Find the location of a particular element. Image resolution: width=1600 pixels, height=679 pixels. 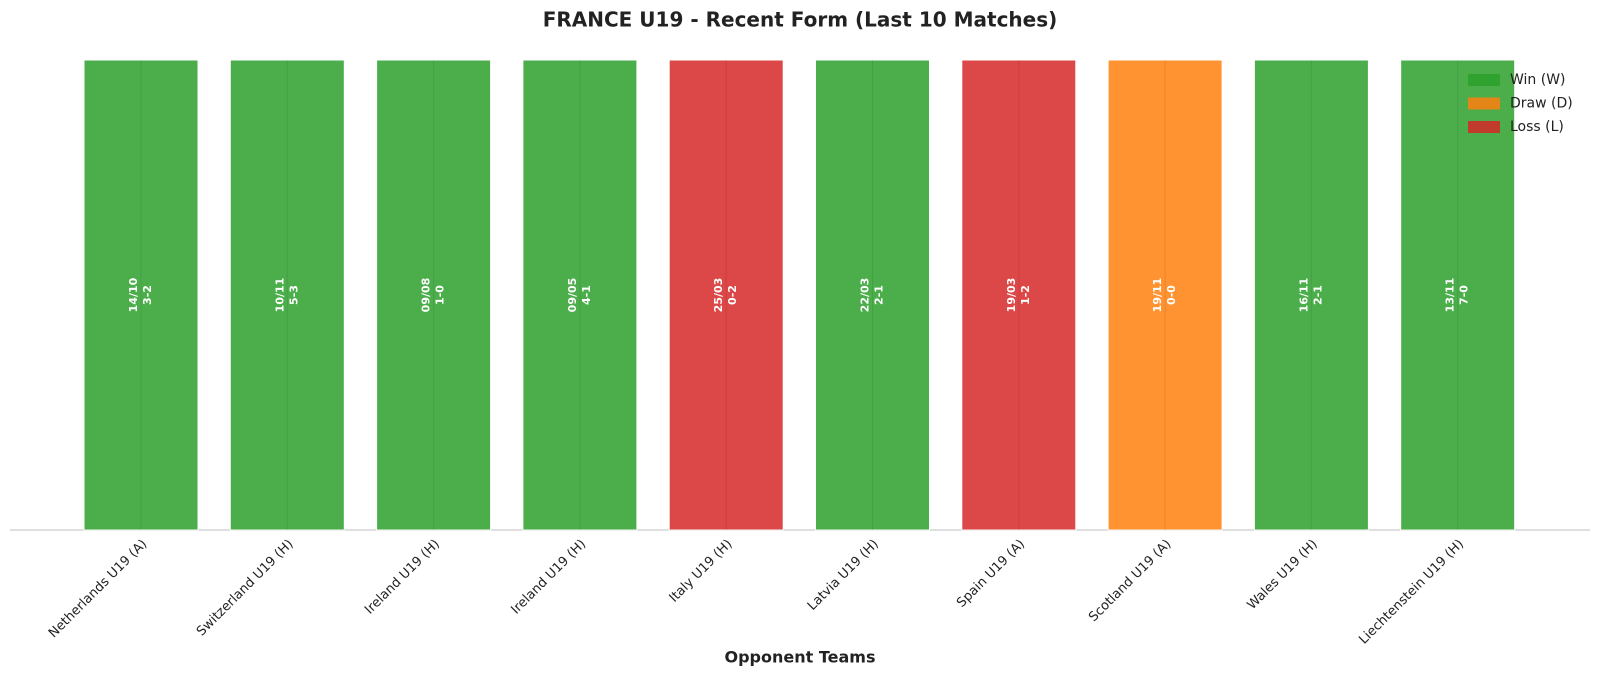

x-tick-label: Spain U19 (A) is located at coordinates (991, 574).